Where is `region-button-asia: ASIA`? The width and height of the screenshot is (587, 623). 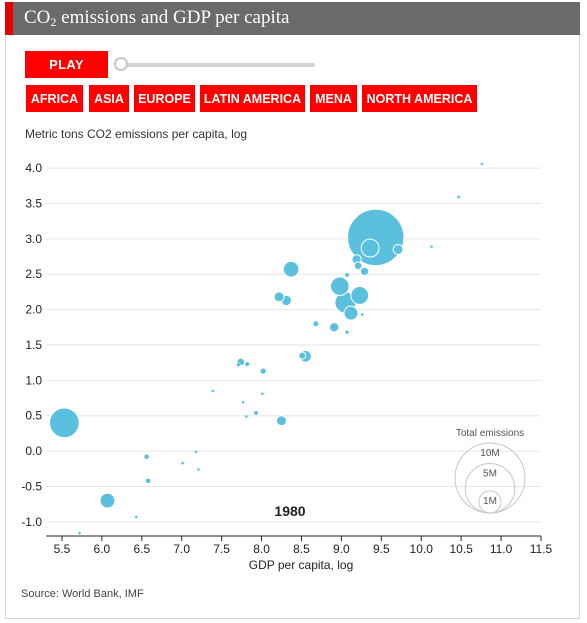 region-button-asia: ASIA is located at coordinates (109, 98).